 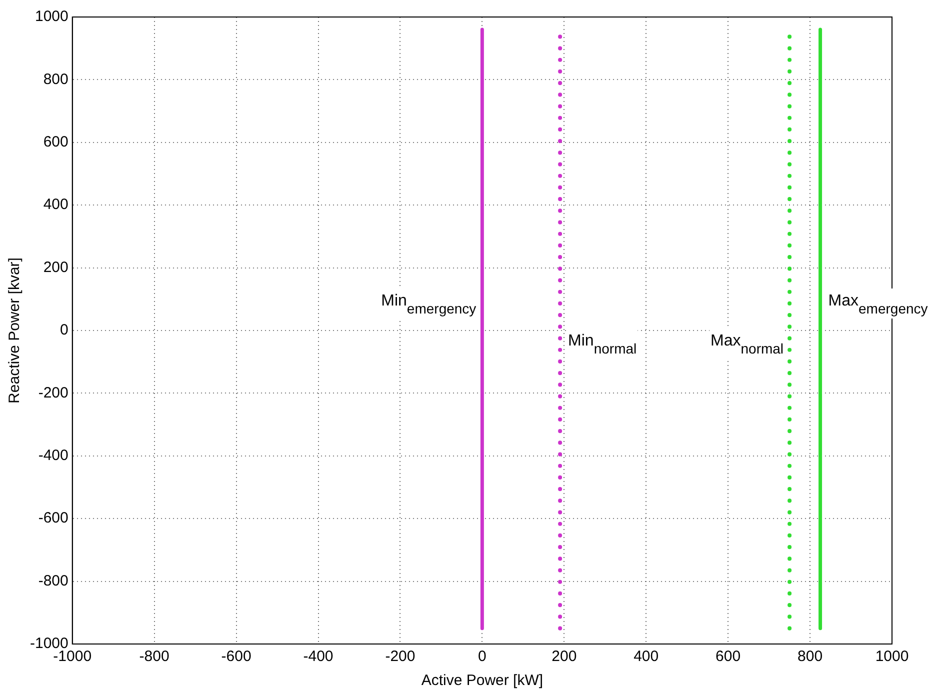 What do you see at coordinates (55, 79) in the screenshot?
I see `y-tick-label: 800` at bounding box center [55, 79].